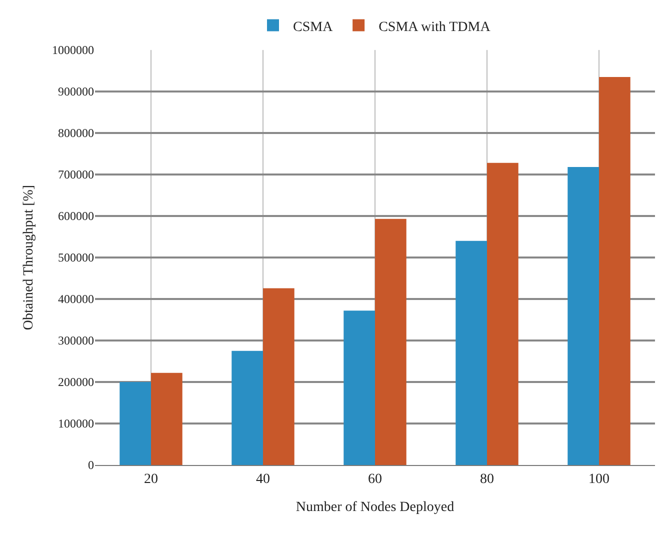  Describe the element at coordinates (151, 479) in the screenshot. I see `x-tick-label: 20` at that location.